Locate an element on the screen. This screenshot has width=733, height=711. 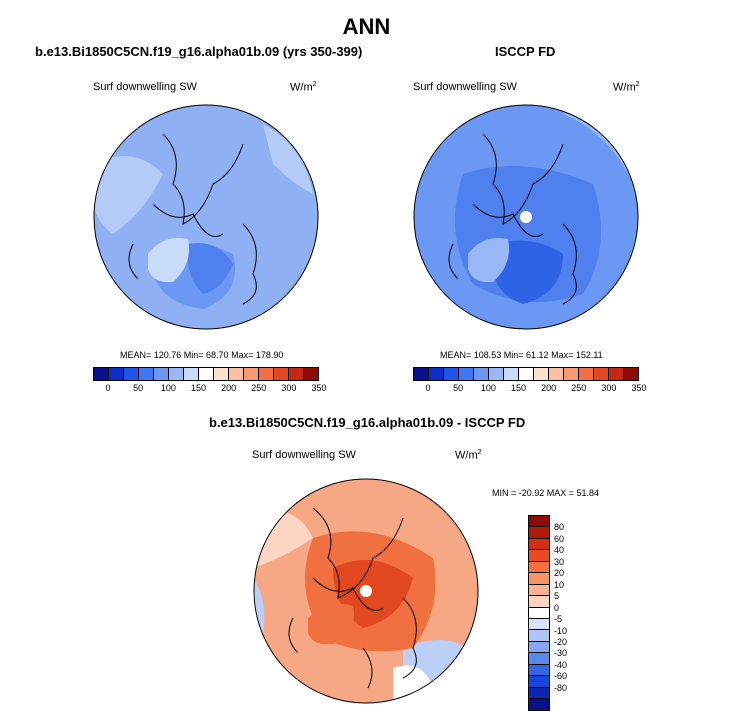
obs-colorbar-label: 0 is located at coordinates (428, 388).